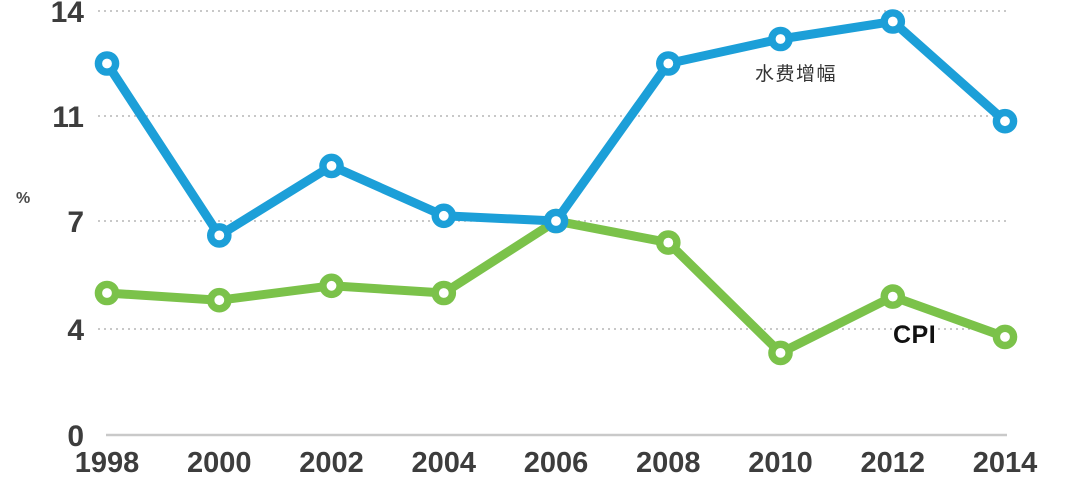  I want to click on y-axis-unit-label: %, so click(23, 198).